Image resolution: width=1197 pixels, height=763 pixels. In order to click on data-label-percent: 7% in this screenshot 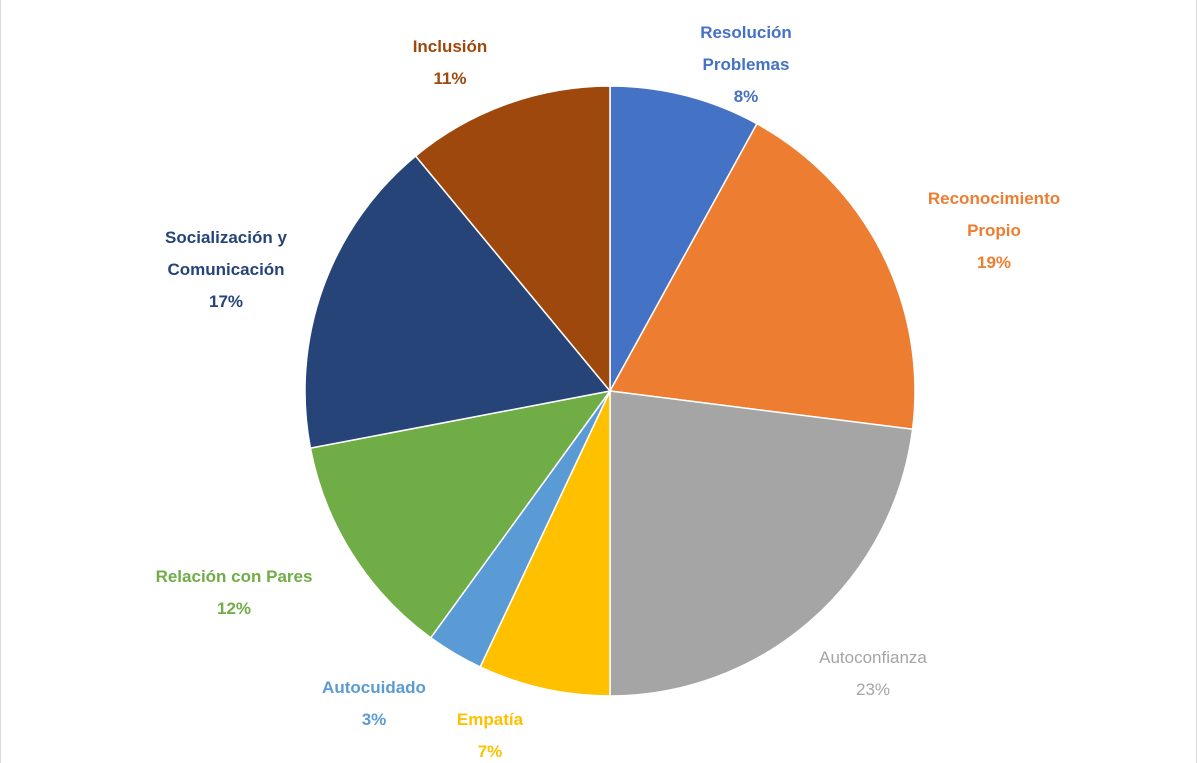, I will do `click(490, 751)`.